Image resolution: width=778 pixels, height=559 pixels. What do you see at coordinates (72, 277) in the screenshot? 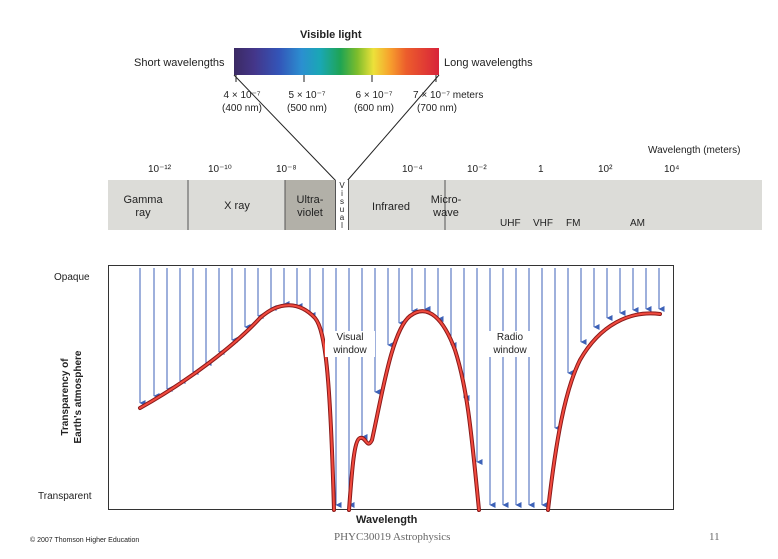
I see `opaque-label: Opaque` at bounding box center [72, 277].